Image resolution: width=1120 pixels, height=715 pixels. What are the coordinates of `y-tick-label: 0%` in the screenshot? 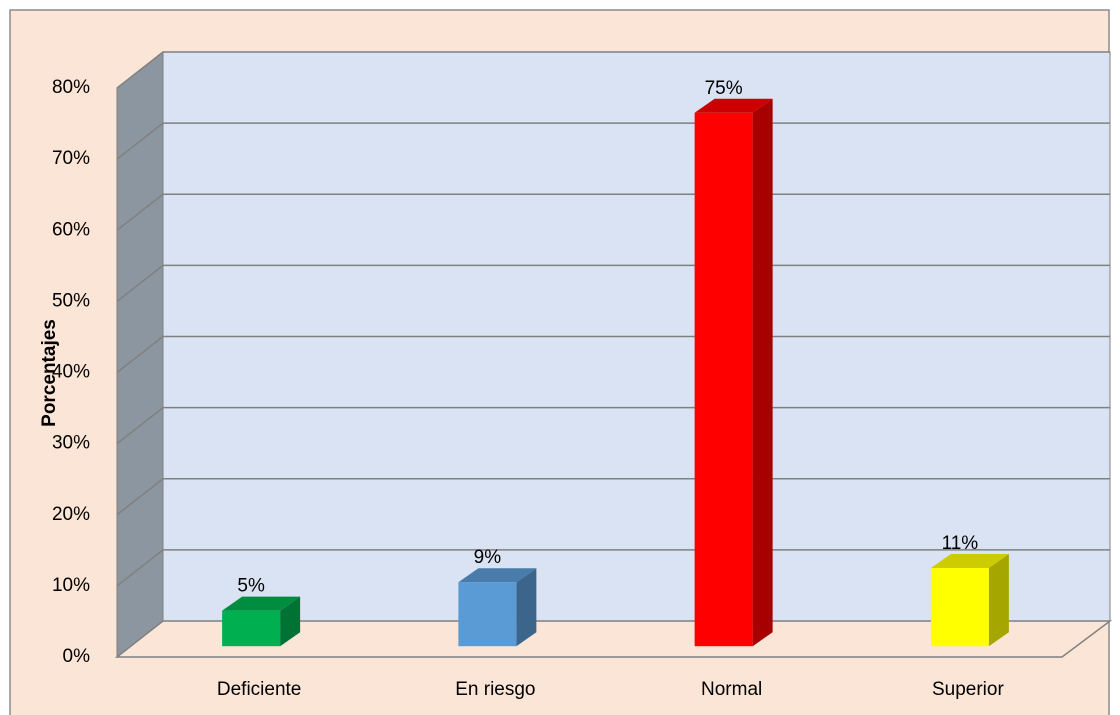 It's located at (77, 656).